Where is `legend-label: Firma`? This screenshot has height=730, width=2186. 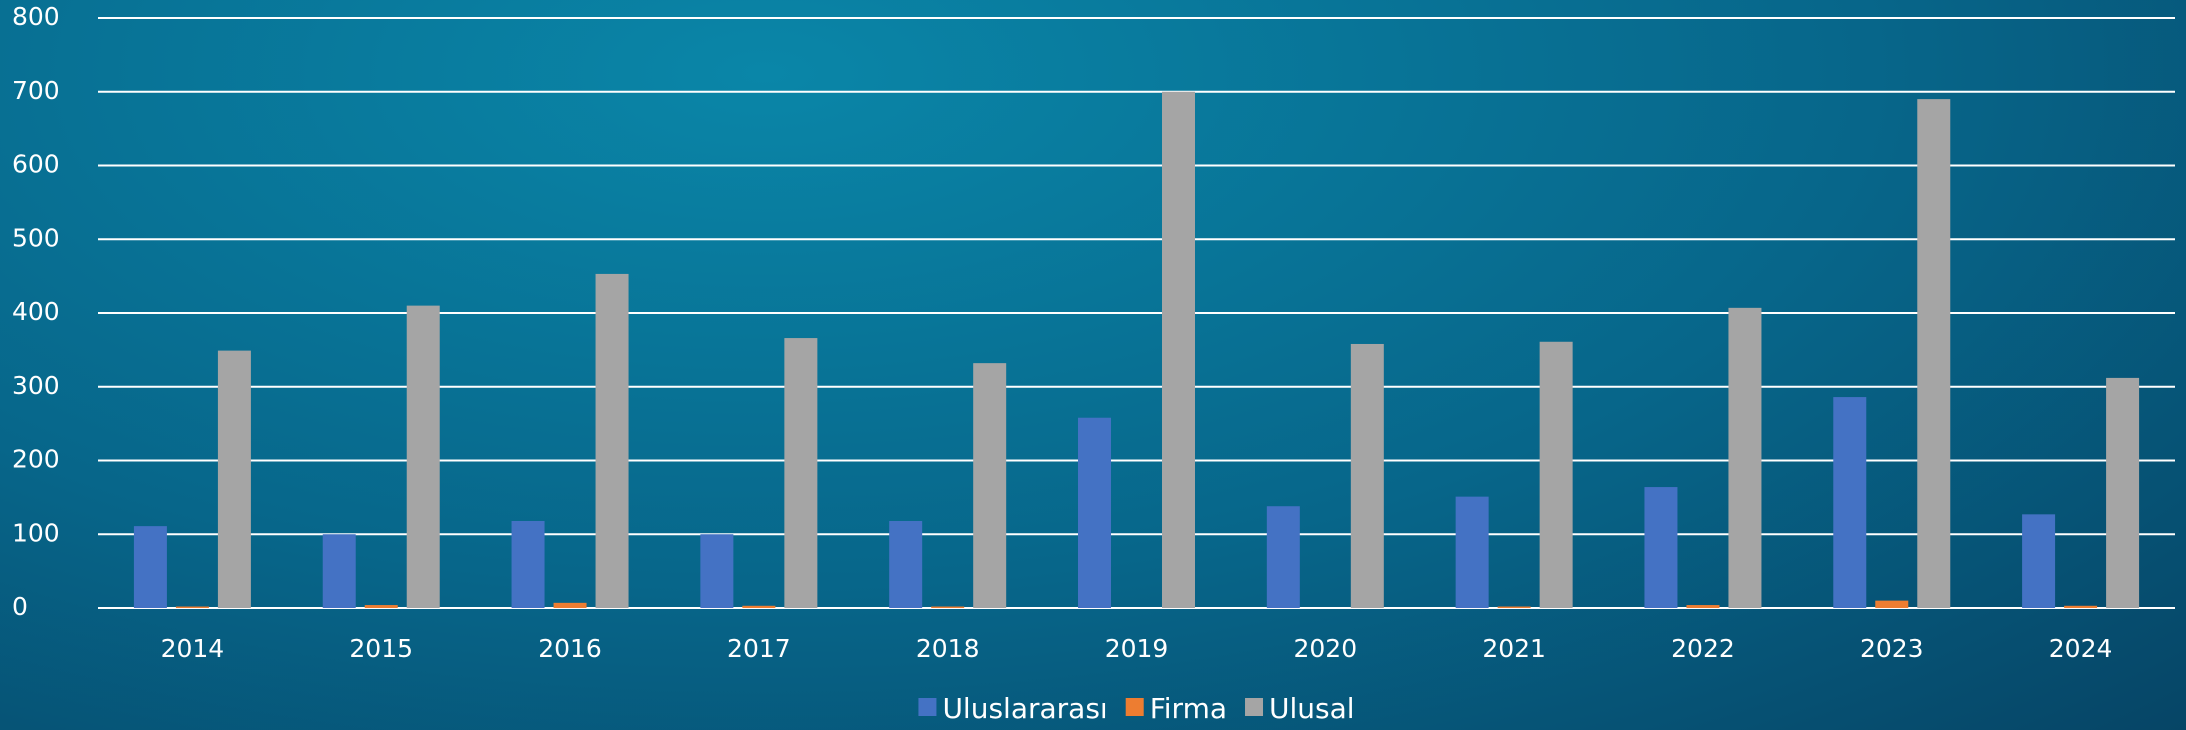 legend-label: Firma is located at coordinates (1188, 708).